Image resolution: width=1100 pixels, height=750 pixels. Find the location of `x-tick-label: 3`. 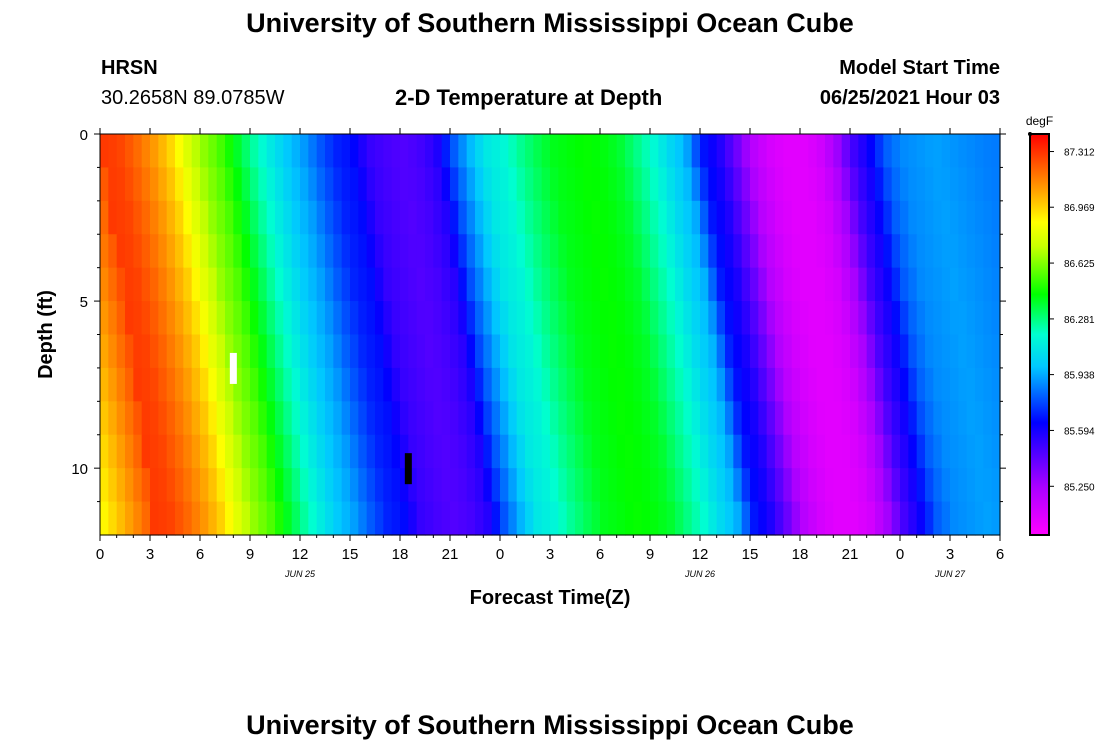

x-tick-label: 3 is located at coordinates (950, 554).